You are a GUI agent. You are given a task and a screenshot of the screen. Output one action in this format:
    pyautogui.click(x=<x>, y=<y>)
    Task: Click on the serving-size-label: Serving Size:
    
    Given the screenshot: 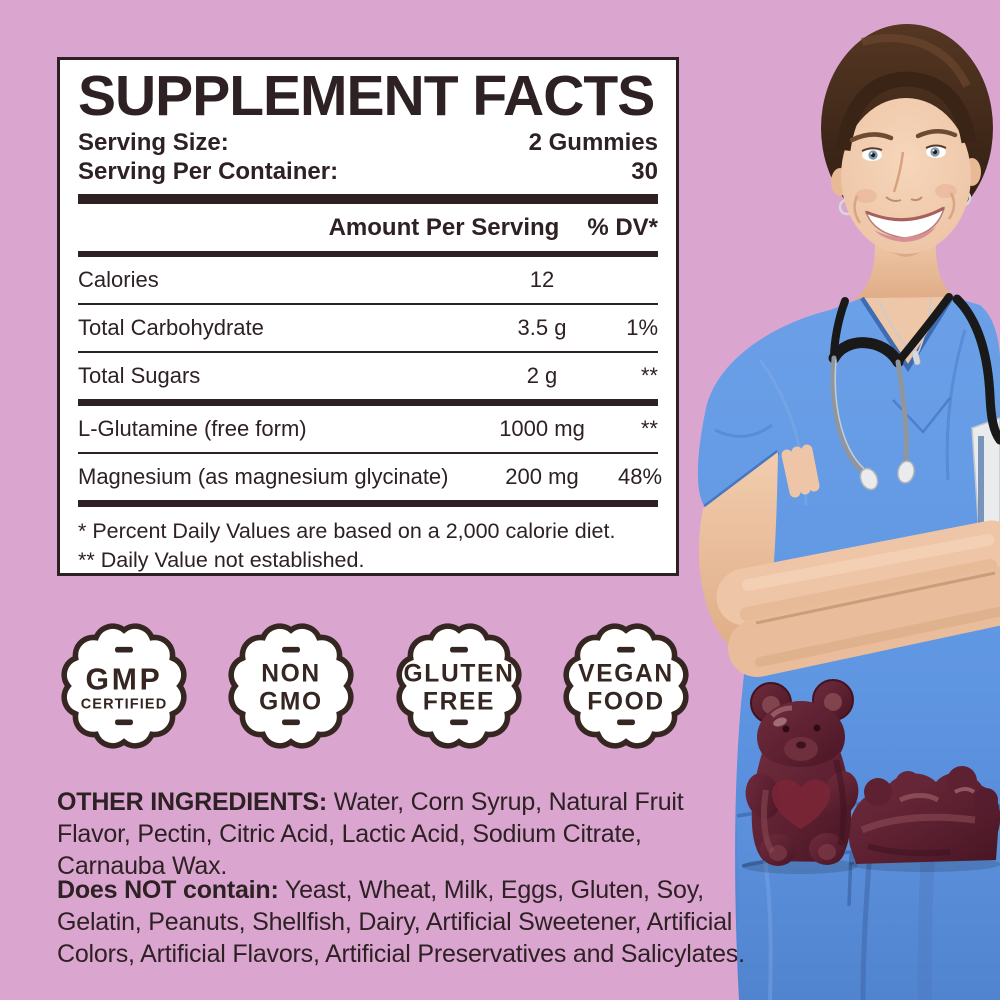 What is the action you would take?
    pyautogui.click(x=153, y=142)
    